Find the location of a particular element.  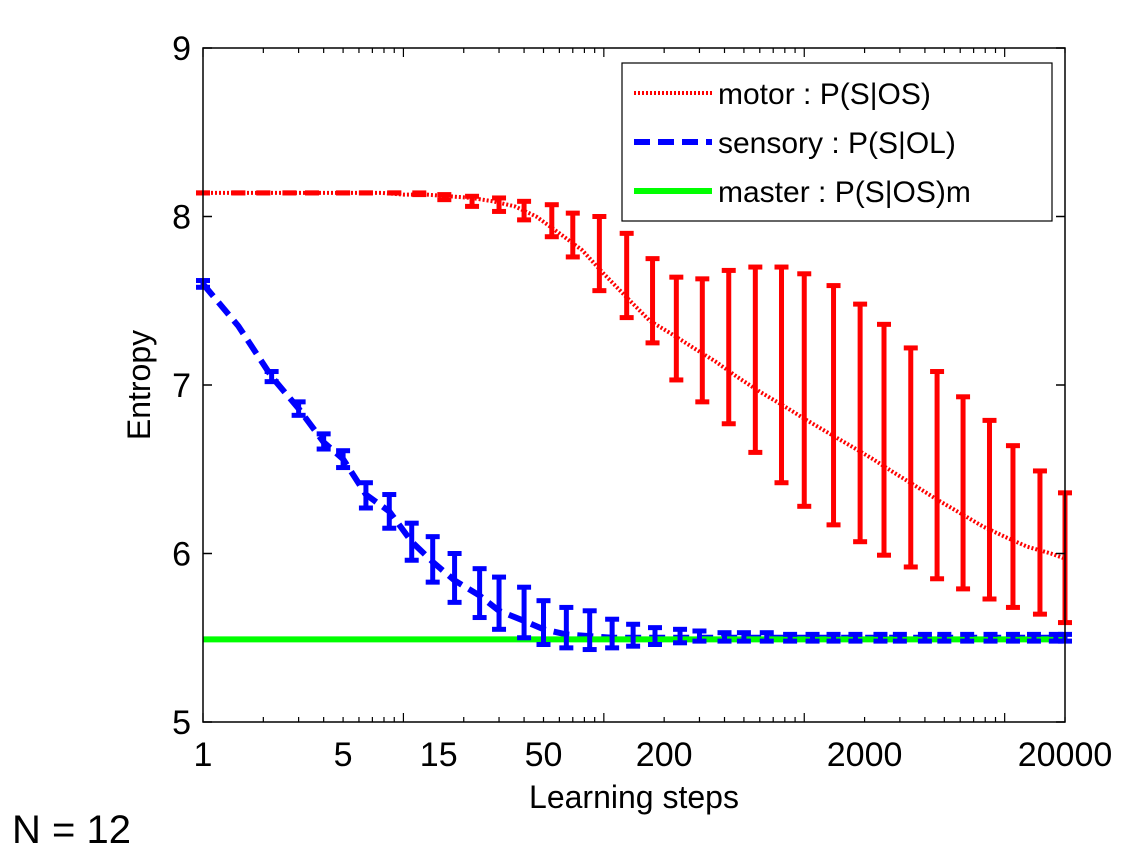

y-tick-label: 6 is located at coordinates (181, 555).